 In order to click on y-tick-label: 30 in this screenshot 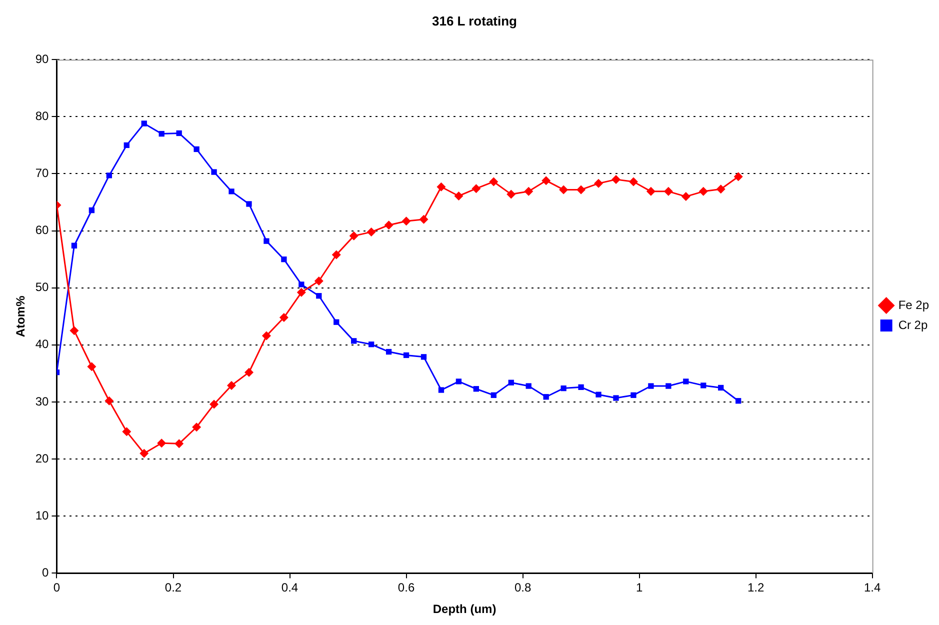, I will do `click(42, 401)`.